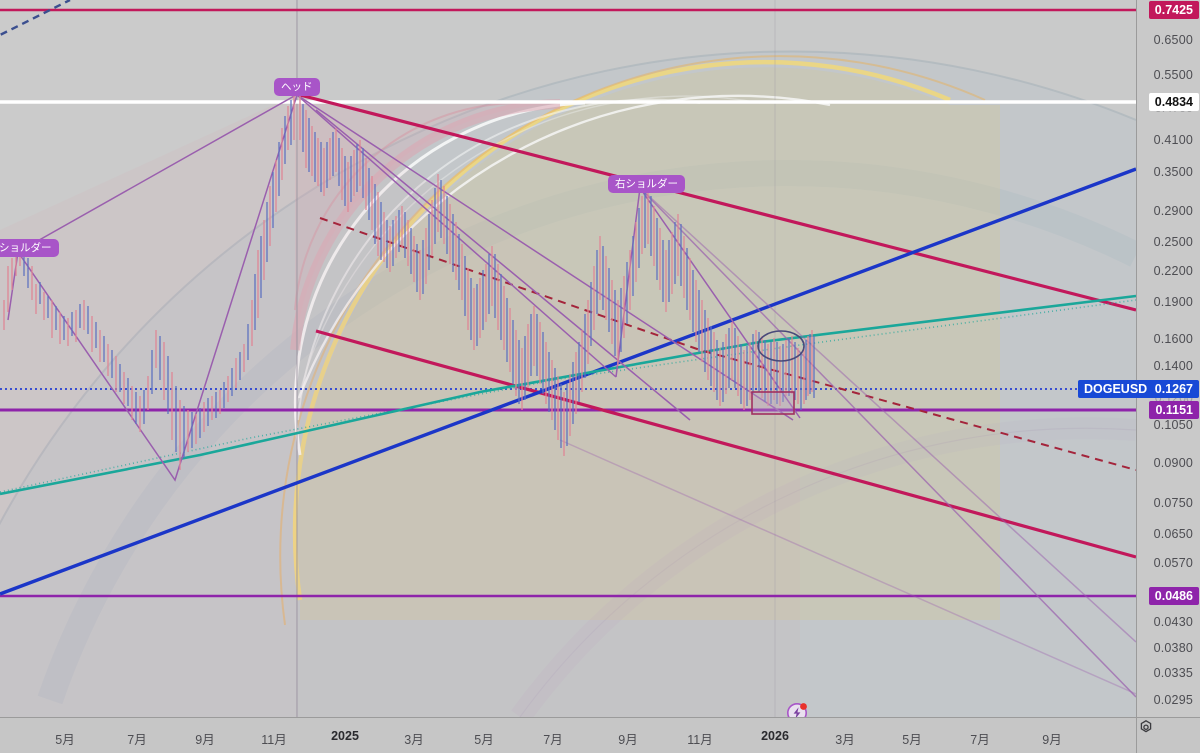  What do you see at coordinates (781, 346) in the screenshot?
I see `ellipse-annotation` at bounding box center [781, 346].